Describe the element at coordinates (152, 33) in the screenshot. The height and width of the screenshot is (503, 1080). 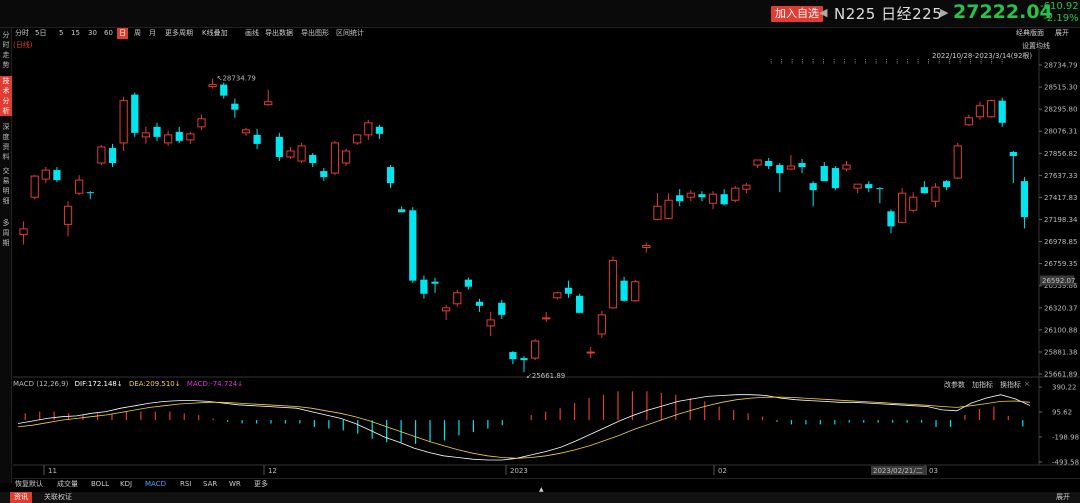
I see `tab-monthly: 月` at that location.